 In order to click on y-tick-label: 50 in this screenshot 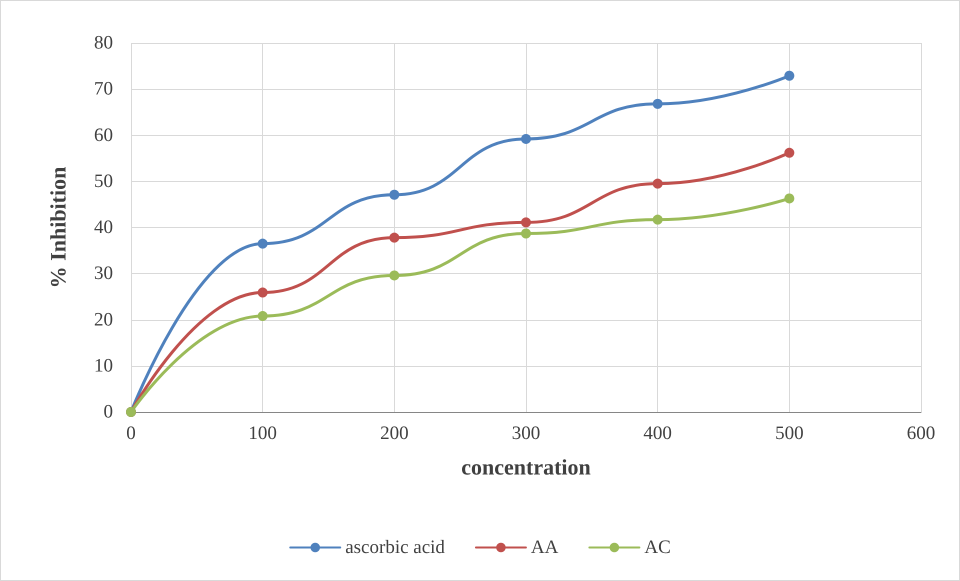, I will do `click(103, 181)`.